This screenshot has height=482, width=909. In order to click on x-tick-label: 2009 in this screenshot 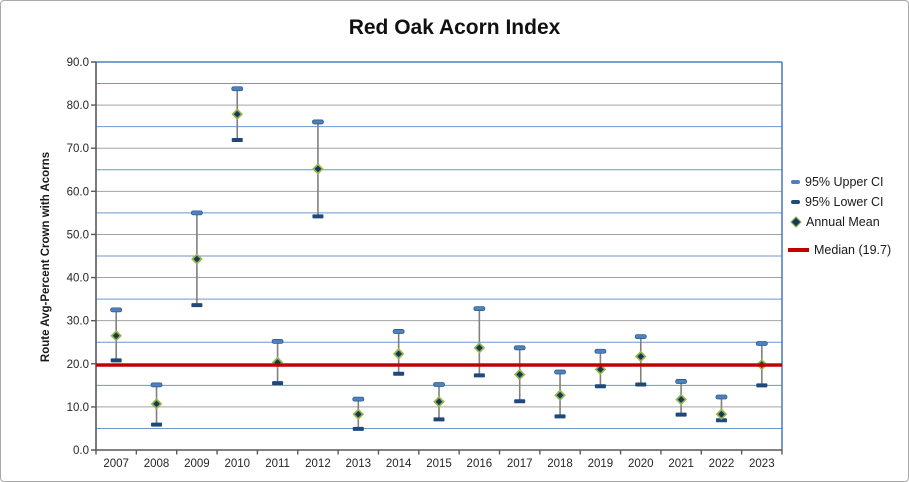, I will do `click(197, 464)`.